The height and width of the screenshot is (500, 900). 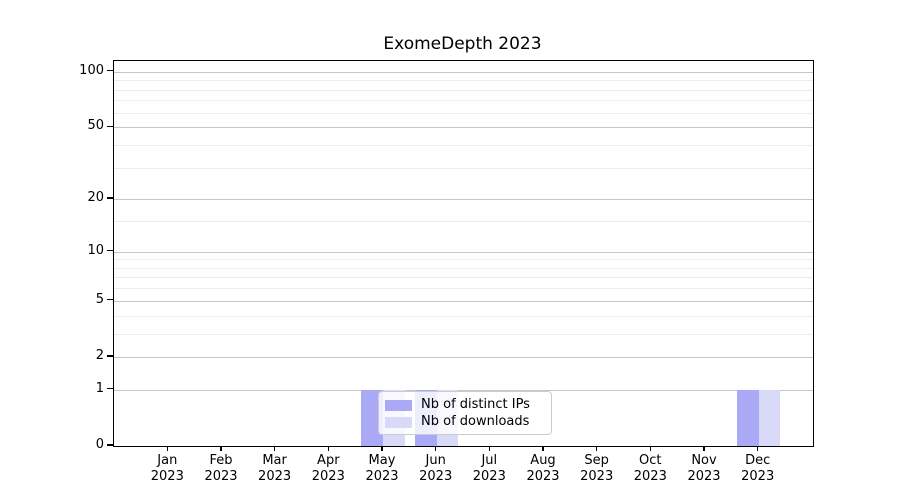 I want to click on x-tick-label-apr: Apr, so click(x=328, y=460).